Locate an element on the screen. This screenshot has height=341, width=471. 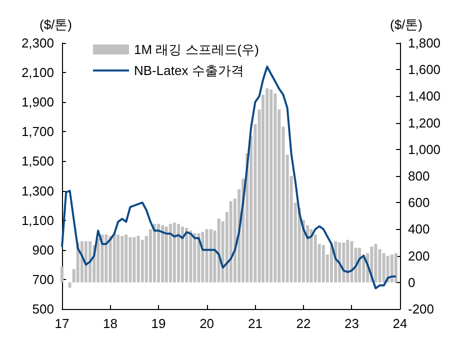
y2-tick-label: 600 is located at coordinates (419, 202).